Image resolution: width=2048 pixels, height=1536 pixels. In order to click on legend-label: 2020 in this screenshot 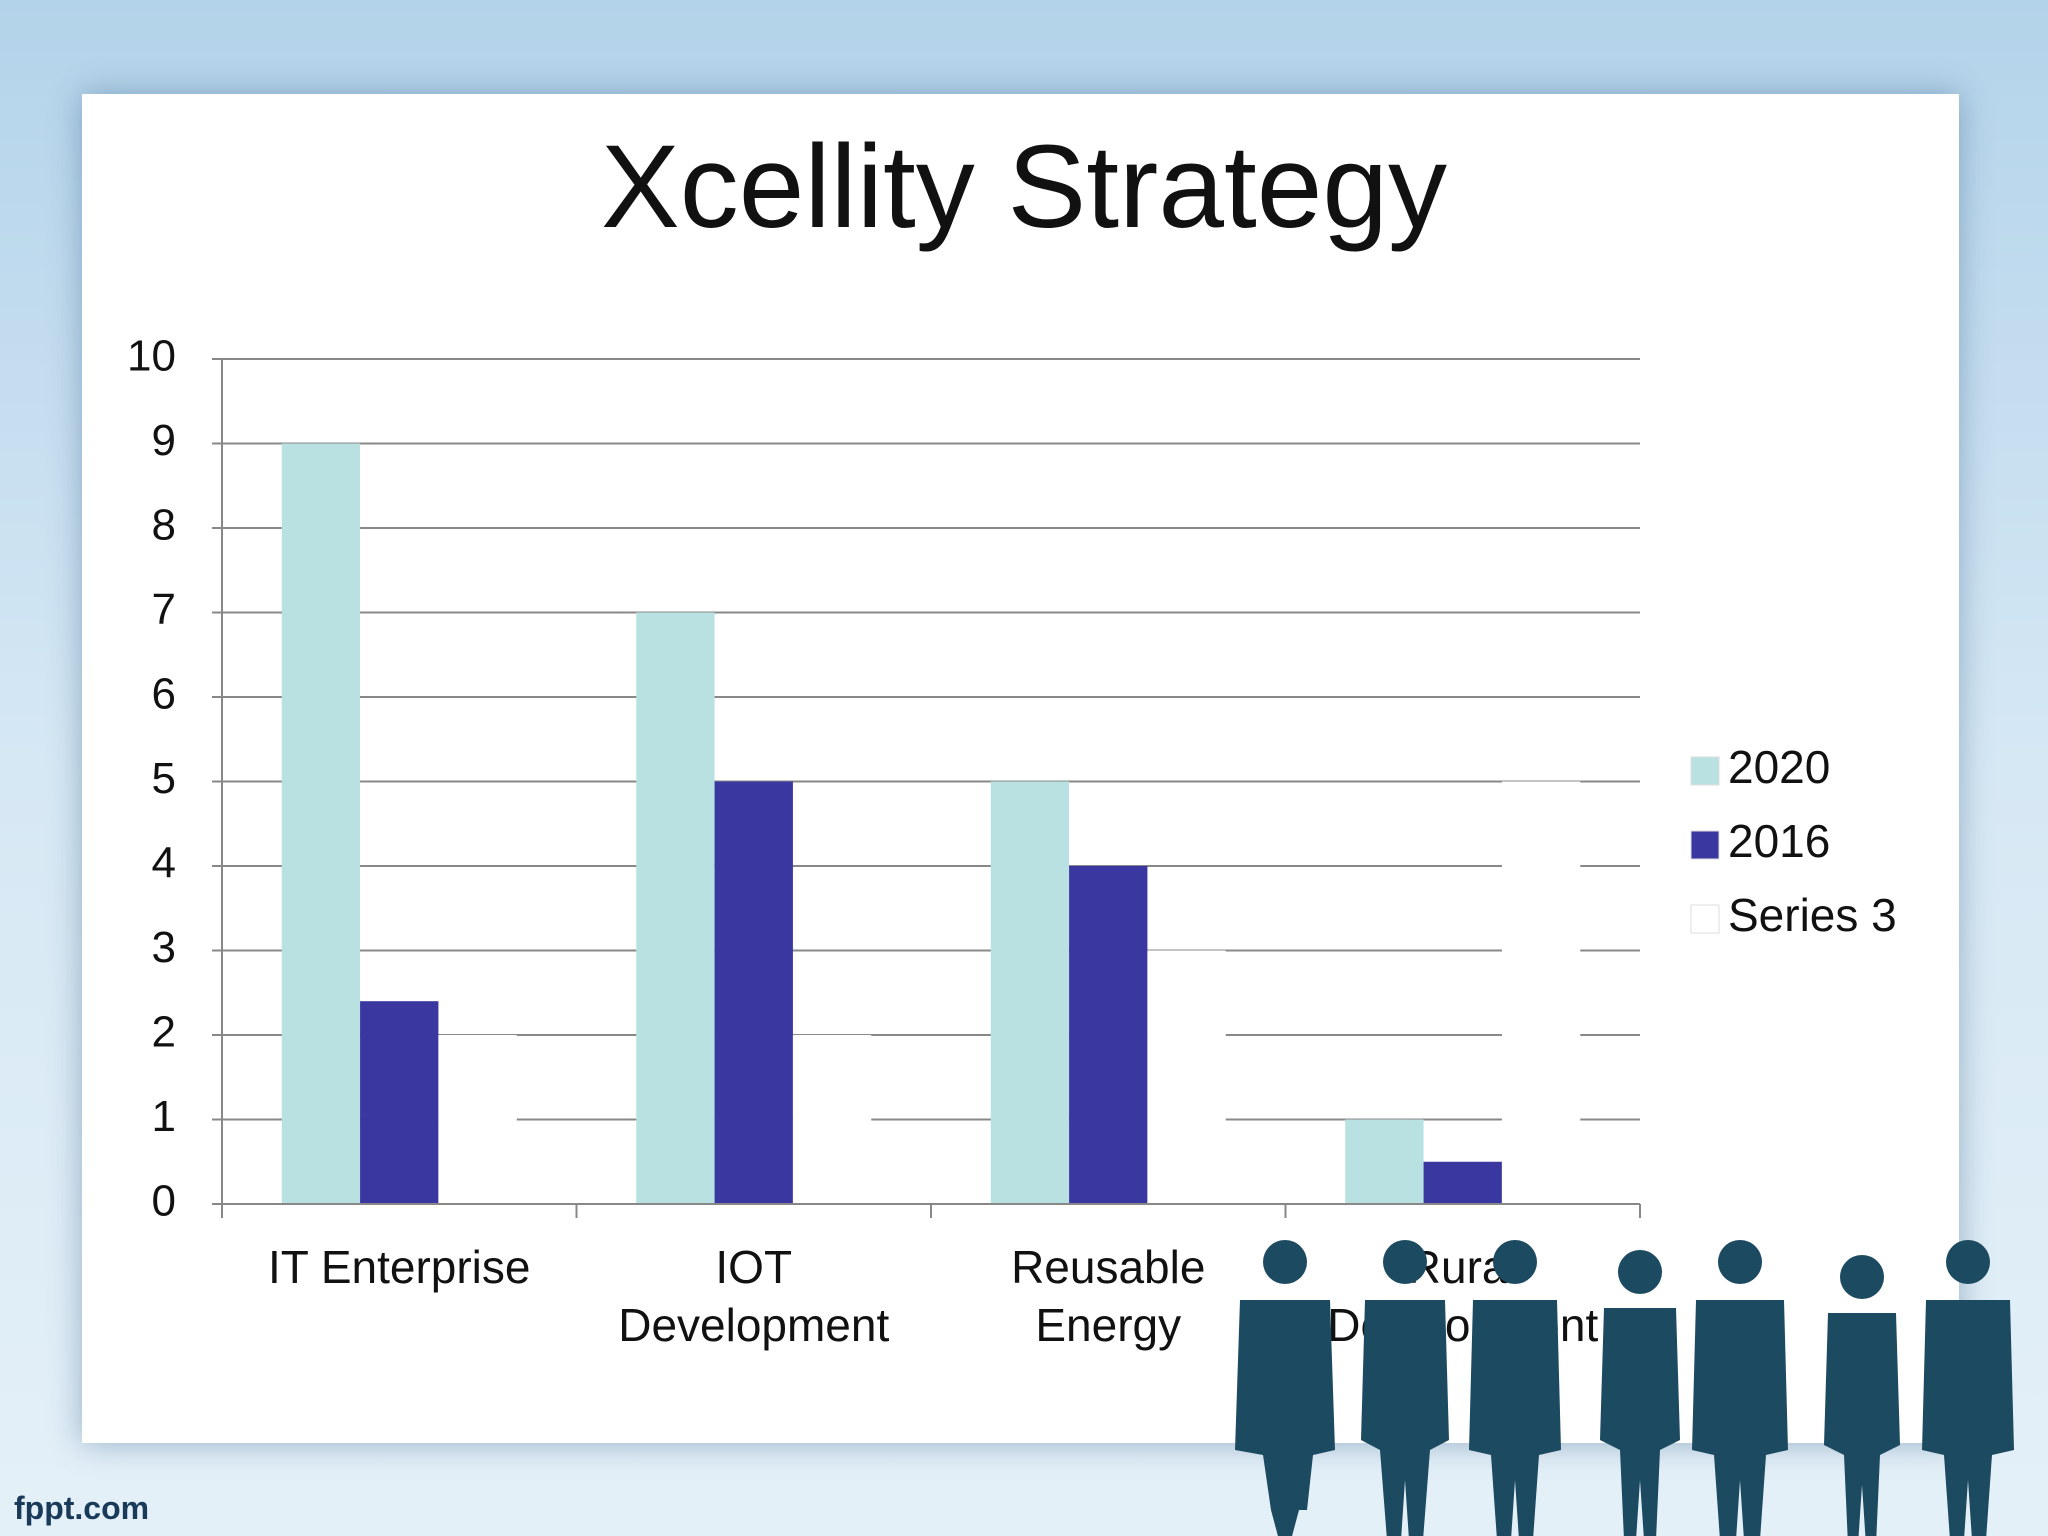, I will do `click(1779, 767)`.